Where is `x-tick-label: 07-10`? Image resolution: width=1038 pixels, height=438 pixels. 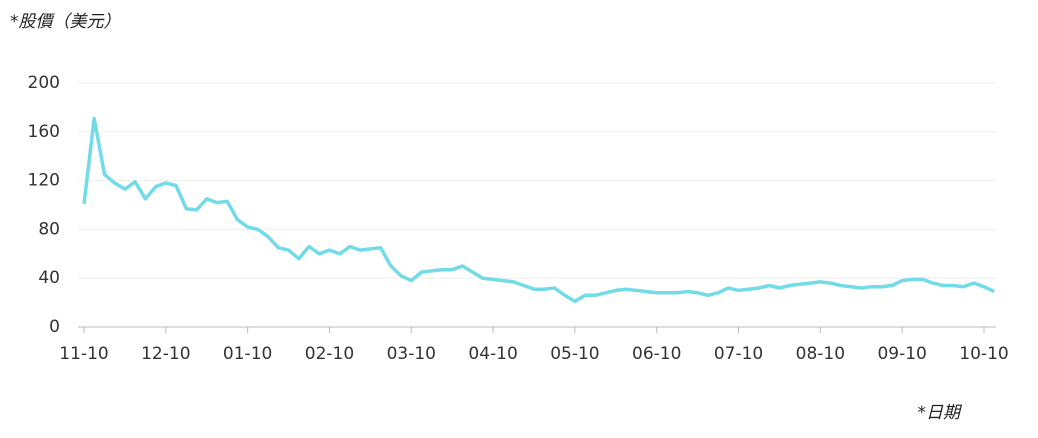
x-tick-label: 07-10 is located at coordinates (738, 354).